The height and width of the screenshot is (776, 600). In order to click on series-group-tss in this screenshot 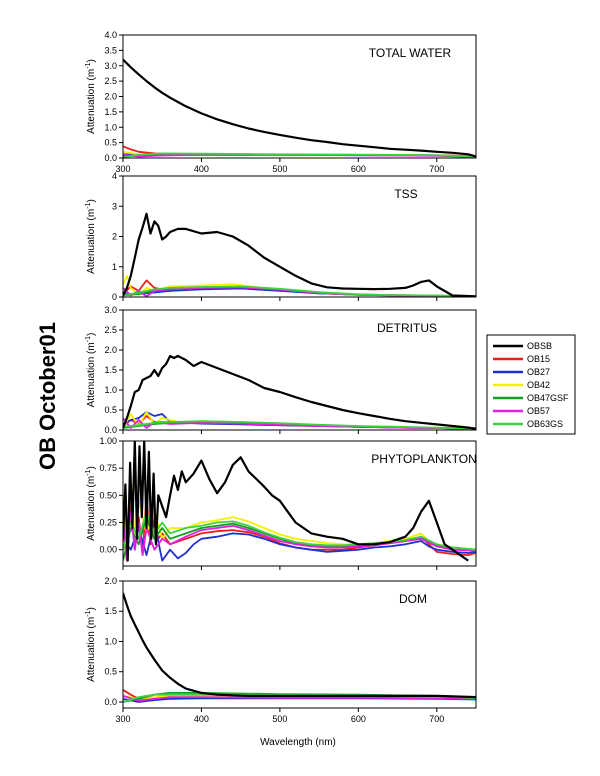, I will do `click(299, 254)`.